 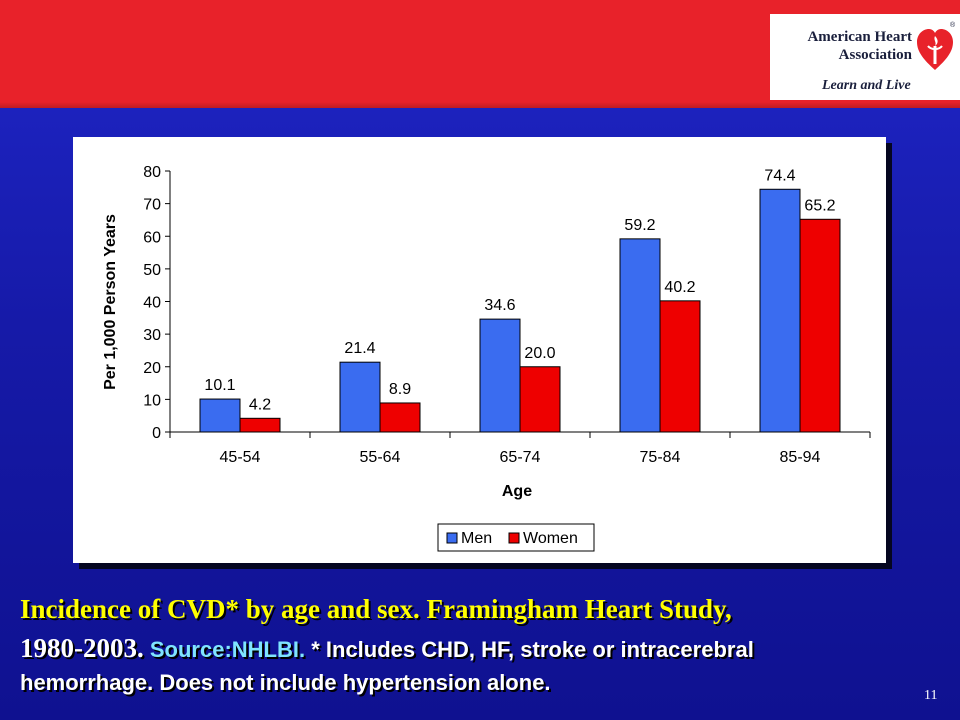 I want to click on logo-org-name-line2: Association, so click(x=875, y=55).